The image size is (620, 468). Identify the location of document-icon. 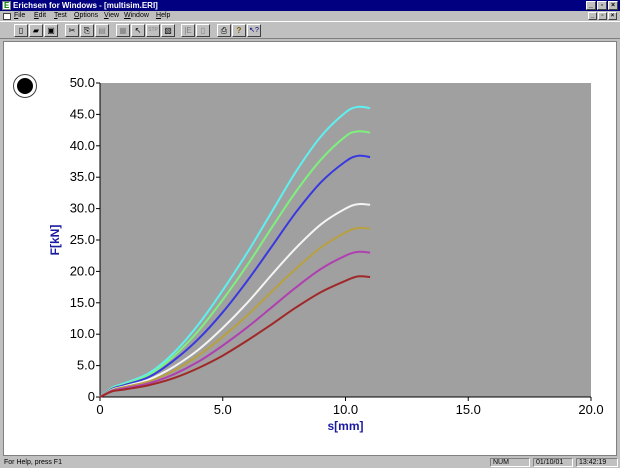
(7, 16).